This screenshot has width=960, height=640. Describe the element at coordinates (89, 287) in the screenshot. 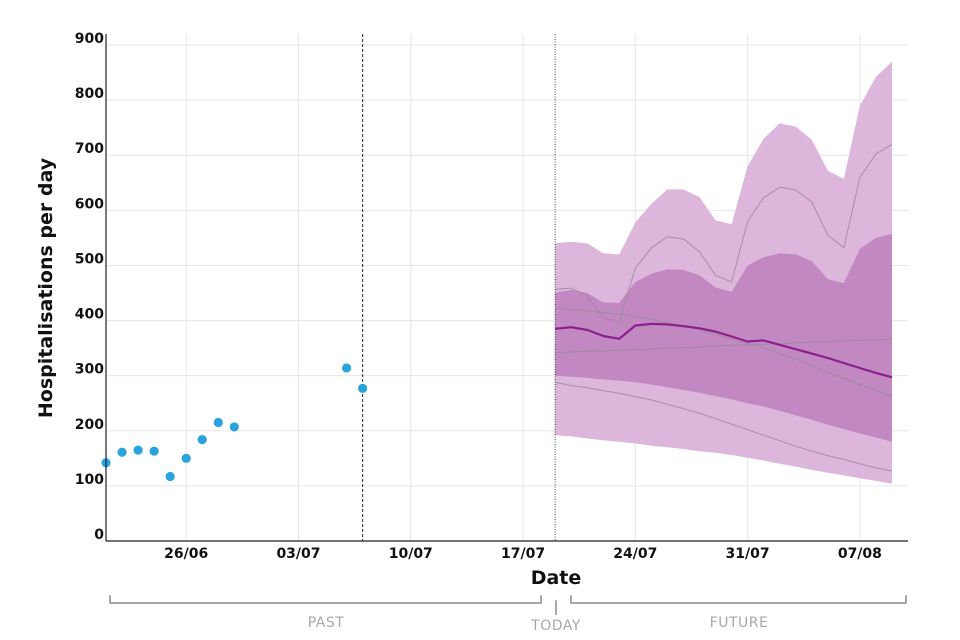

I see `y-tick-labels: 0 100 200 300 400 500 600 700 800 900` at that location.